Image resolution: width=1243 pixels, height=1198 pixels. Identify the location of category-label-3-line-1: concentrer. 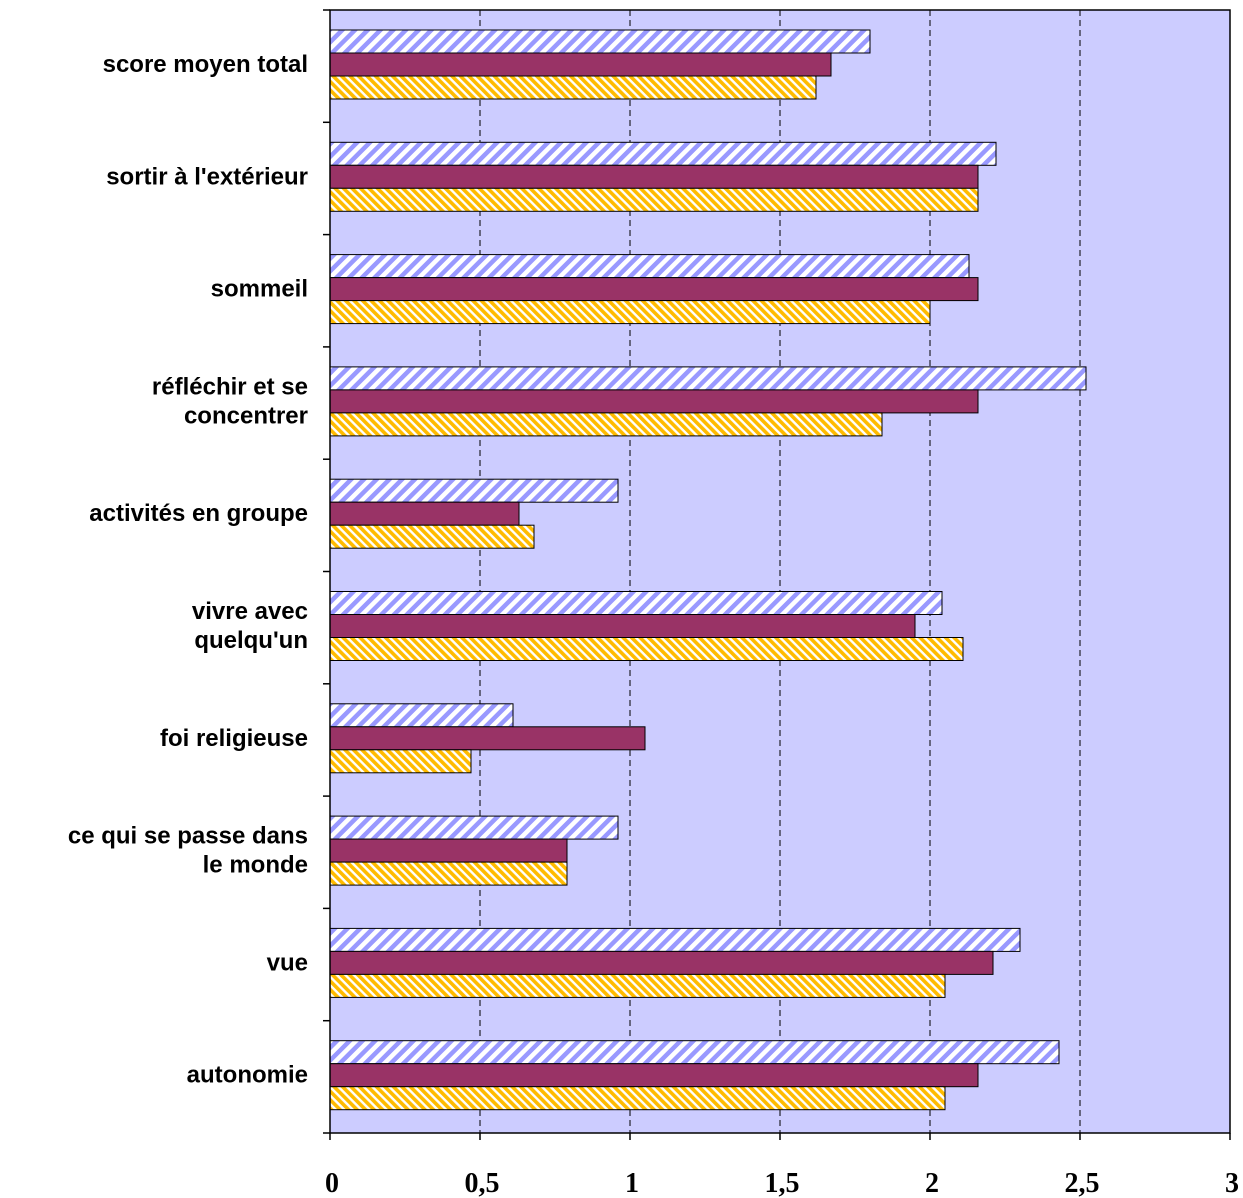
(246, 415).